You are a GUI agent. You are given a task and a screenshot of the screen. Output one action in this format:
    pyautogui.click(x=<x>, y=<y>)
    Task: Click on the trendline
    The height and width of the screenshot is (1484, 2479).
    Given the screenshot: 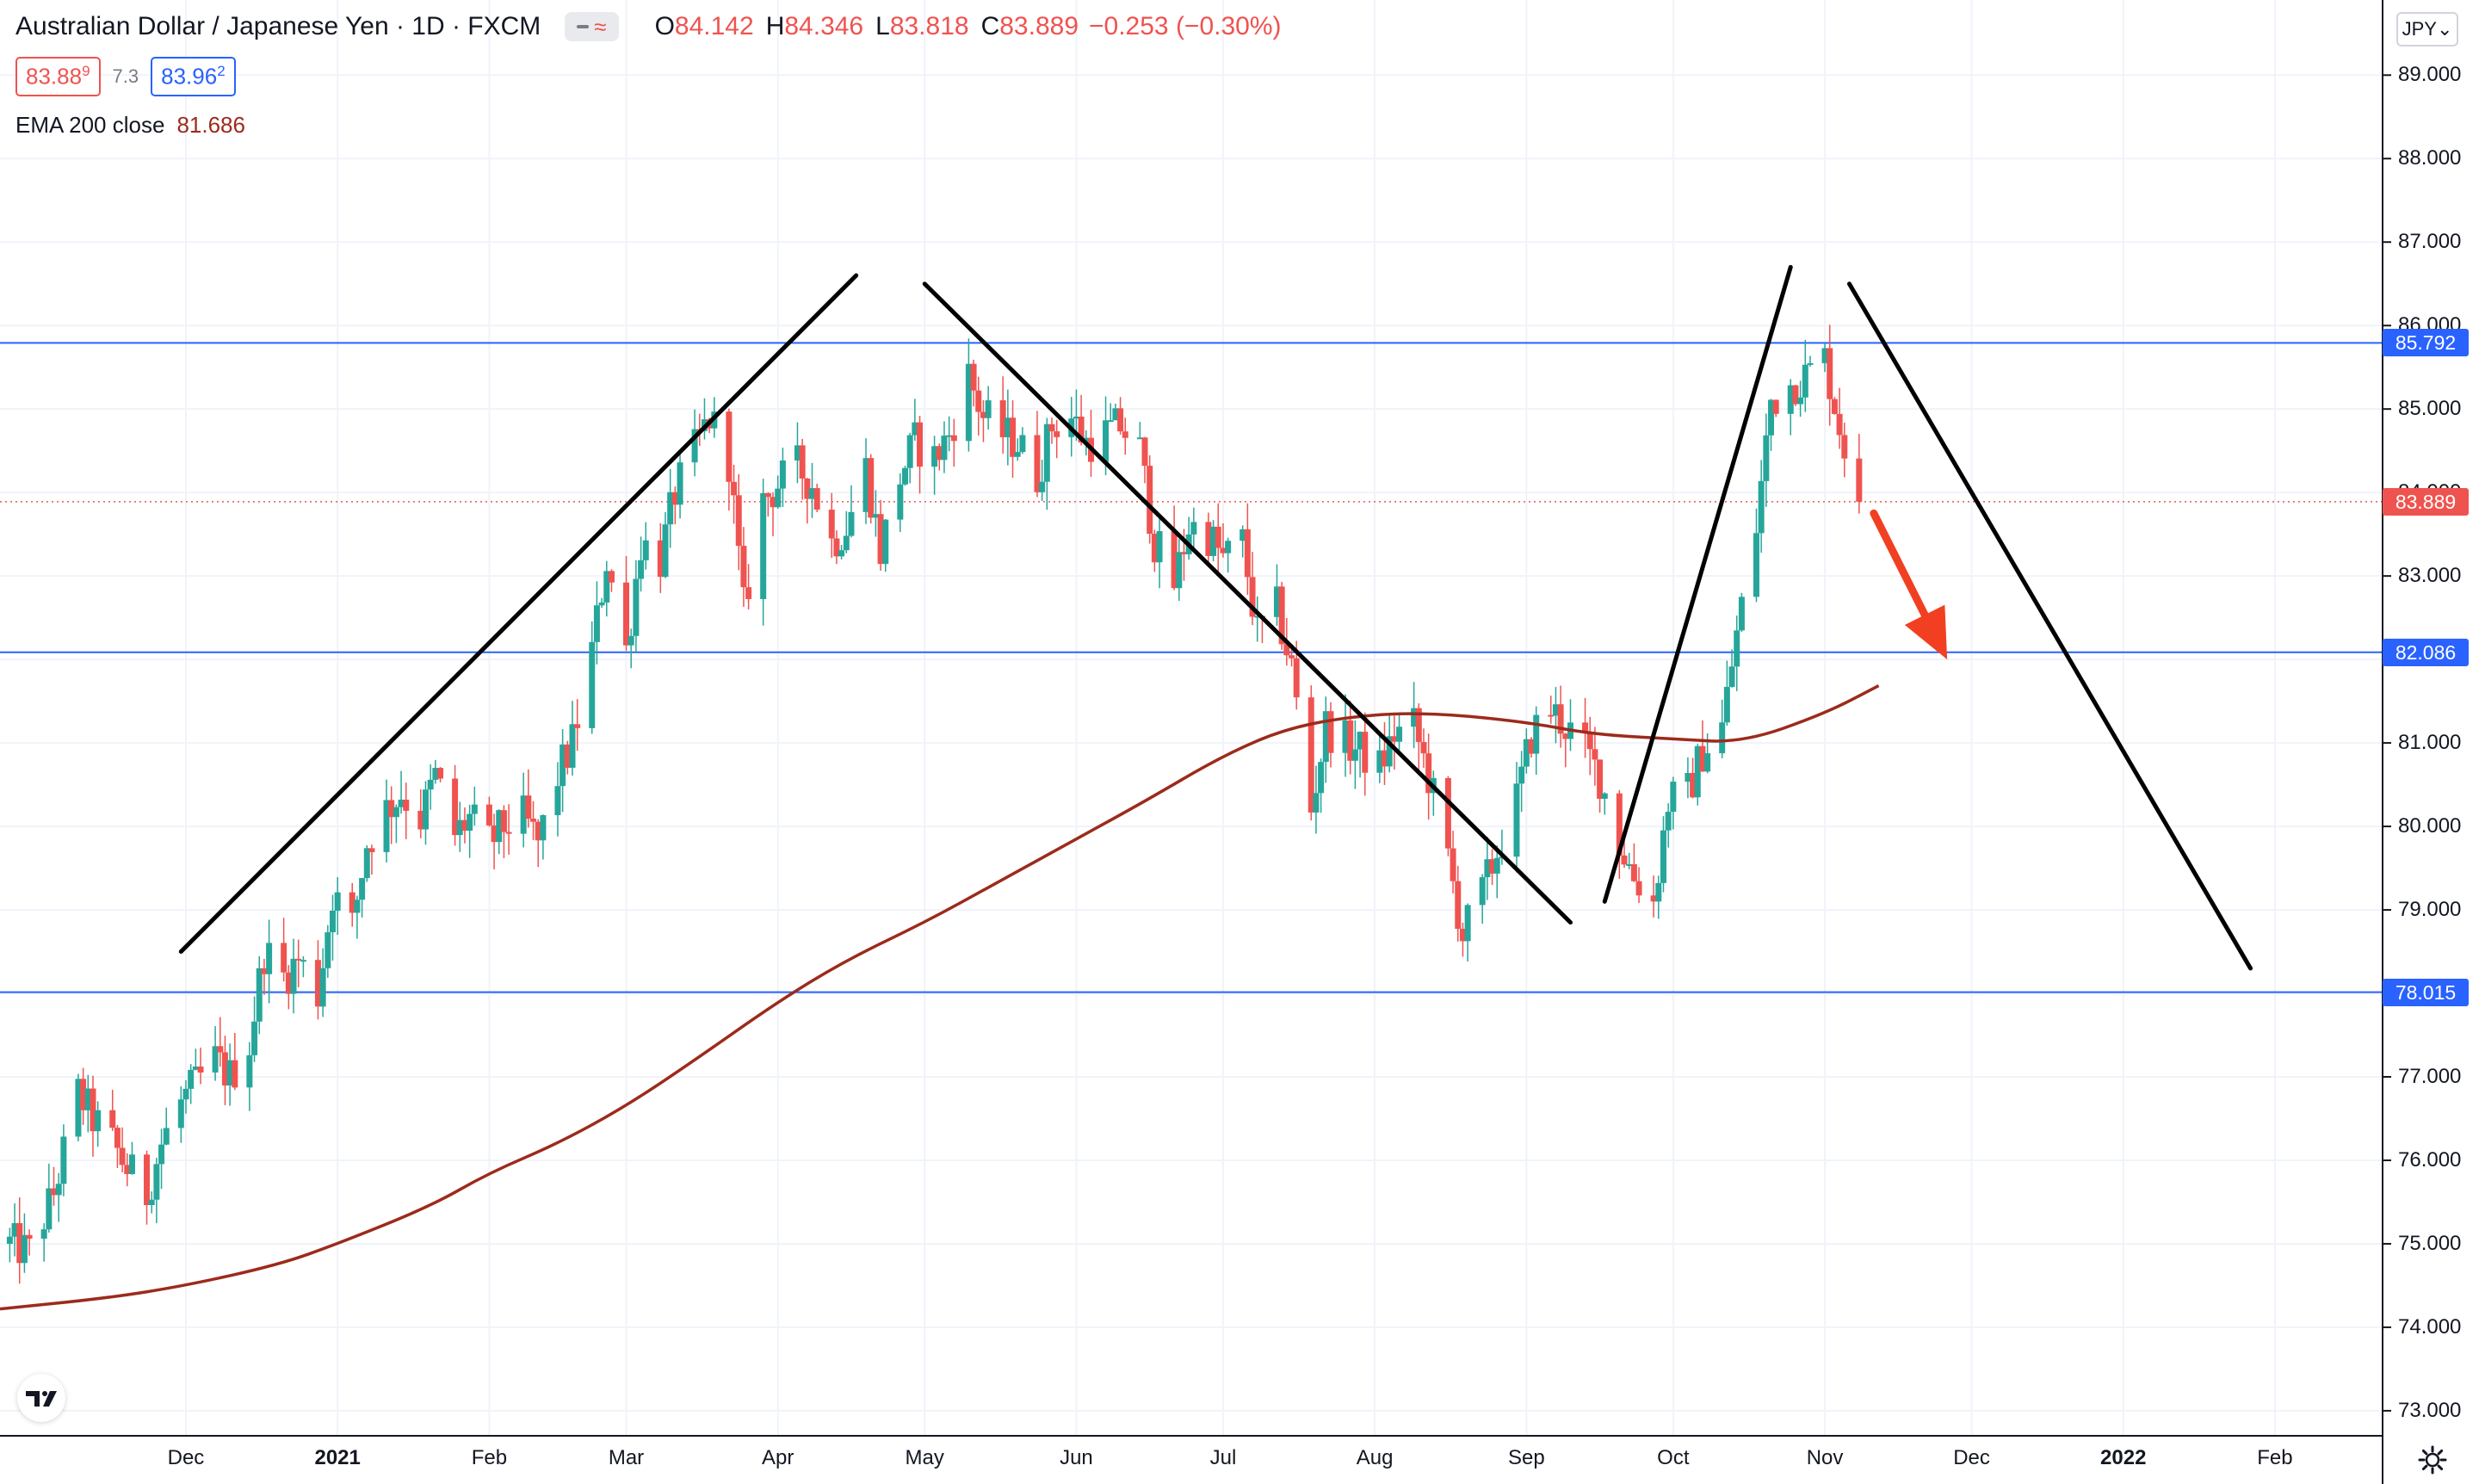 What is the action you would take?
    pyautogui.click(x=1247, y=603)
    